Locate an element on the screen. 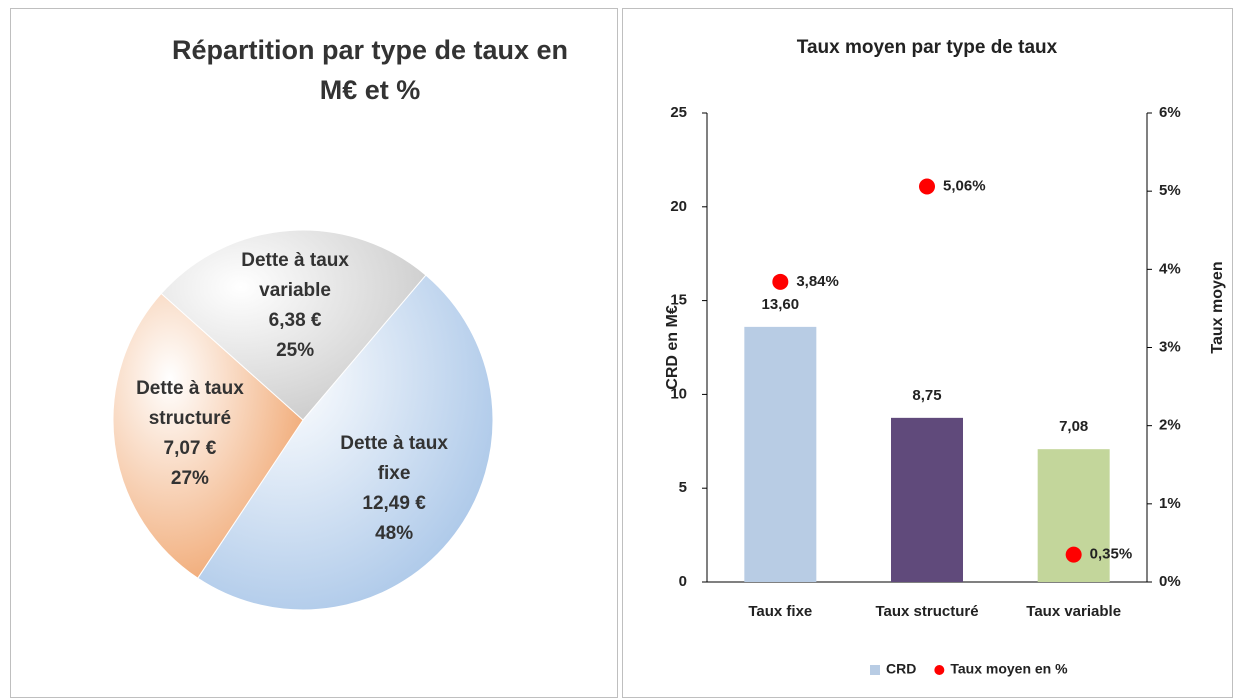 Image resolution: width=1238 pixels, height=698 pixels. data-label: 3,84% is located at coordinates (817, 281).